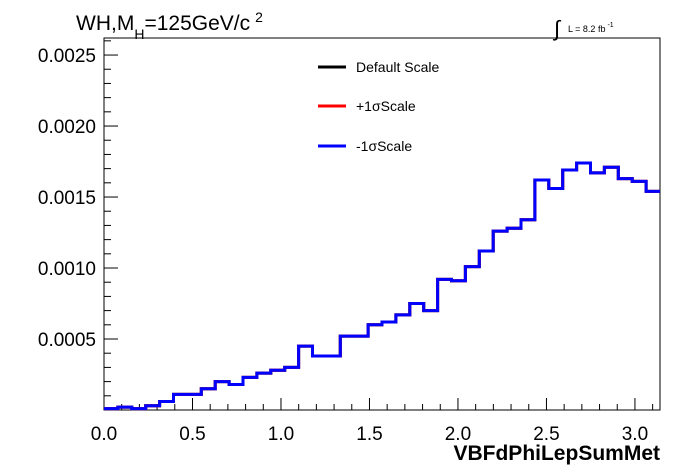 Image resolution: width=696 pixels, height=472 pixels. Describe the element at coordinates (67, 269) in the screenshot. I see `y-tick-label: 0.0010` at that location.